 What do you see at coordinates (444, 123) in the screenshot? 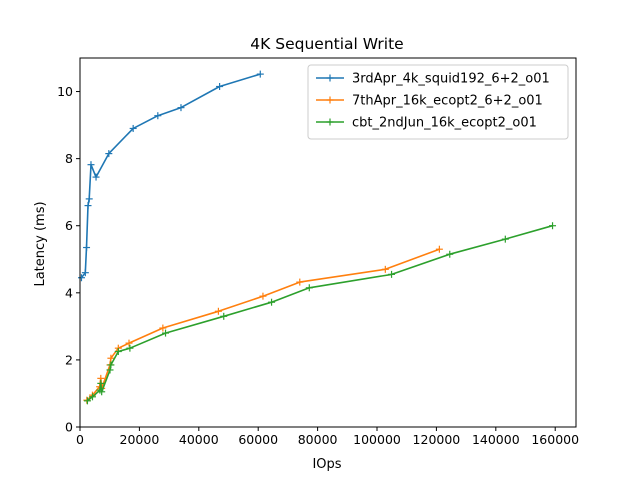
I see `legend-label: cbt_2ndJun_16k_ecopt2_o01` at bounding box center [444, 123].